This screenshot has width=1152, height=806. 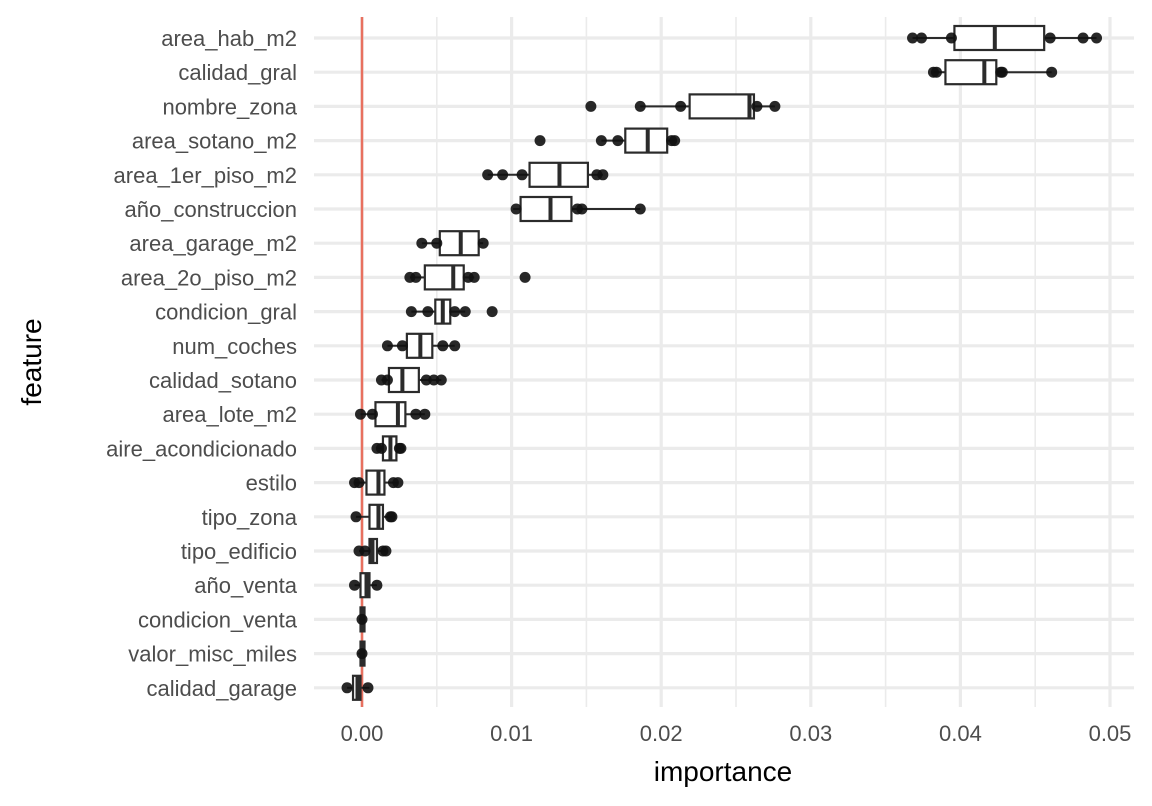 What do you see at coordinates (411, 380) in the screenshot?
I see `boxplot-calidad_sotano` at bounding box center [411, 380].